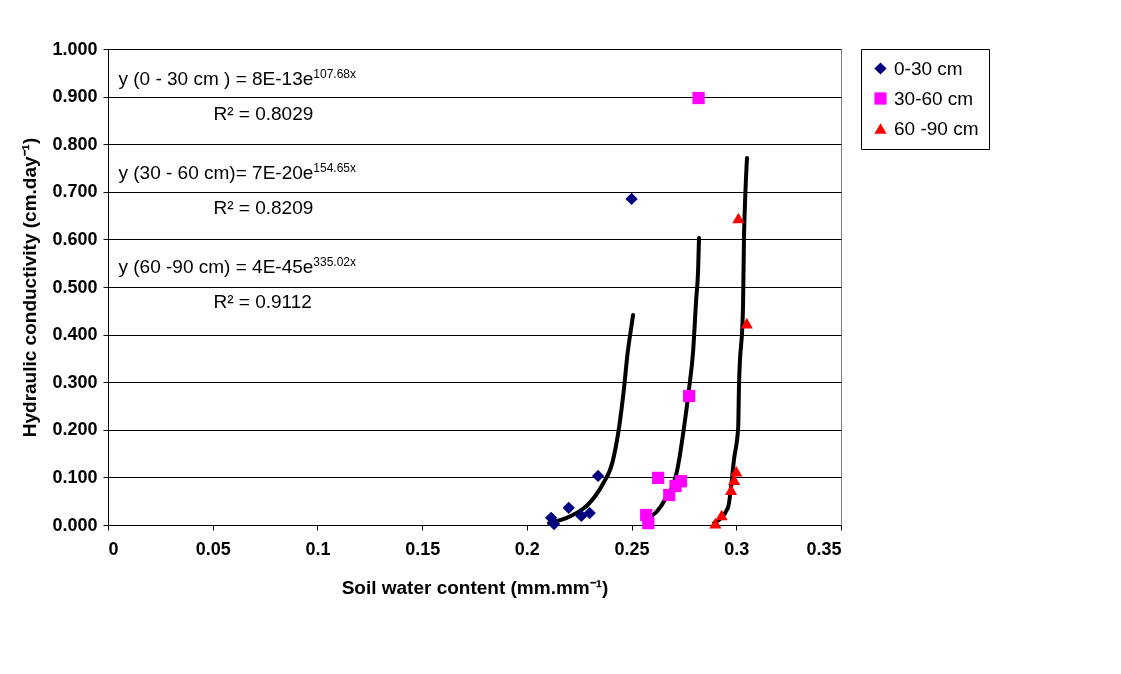  Describe the element at coordinates (527, 548) in the screenshot. I see `x-tick-label: 0.2` at that location.